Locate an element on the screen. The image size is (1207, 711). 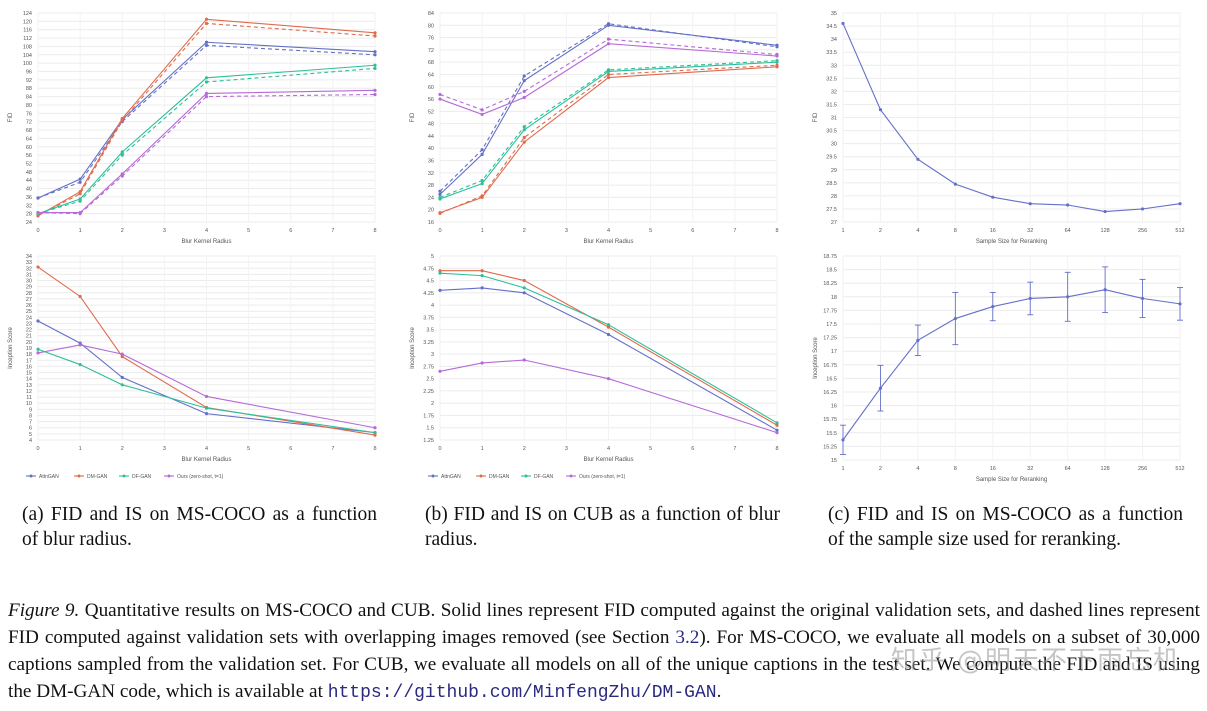
y-tick-label: 1.5 is located at coordinates (430, 429).